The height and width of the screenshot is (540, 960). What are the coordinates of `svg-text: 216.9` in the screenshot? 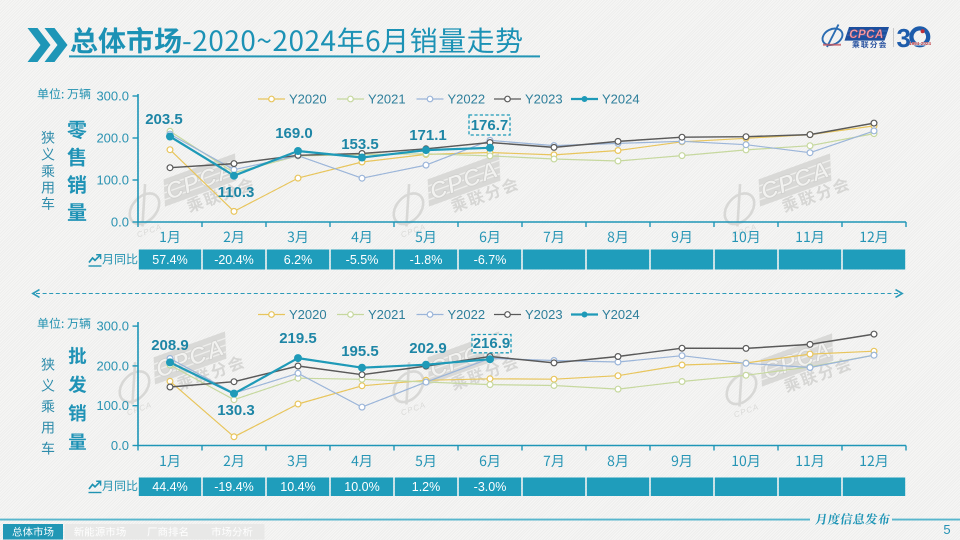 It's located at (492, 343).